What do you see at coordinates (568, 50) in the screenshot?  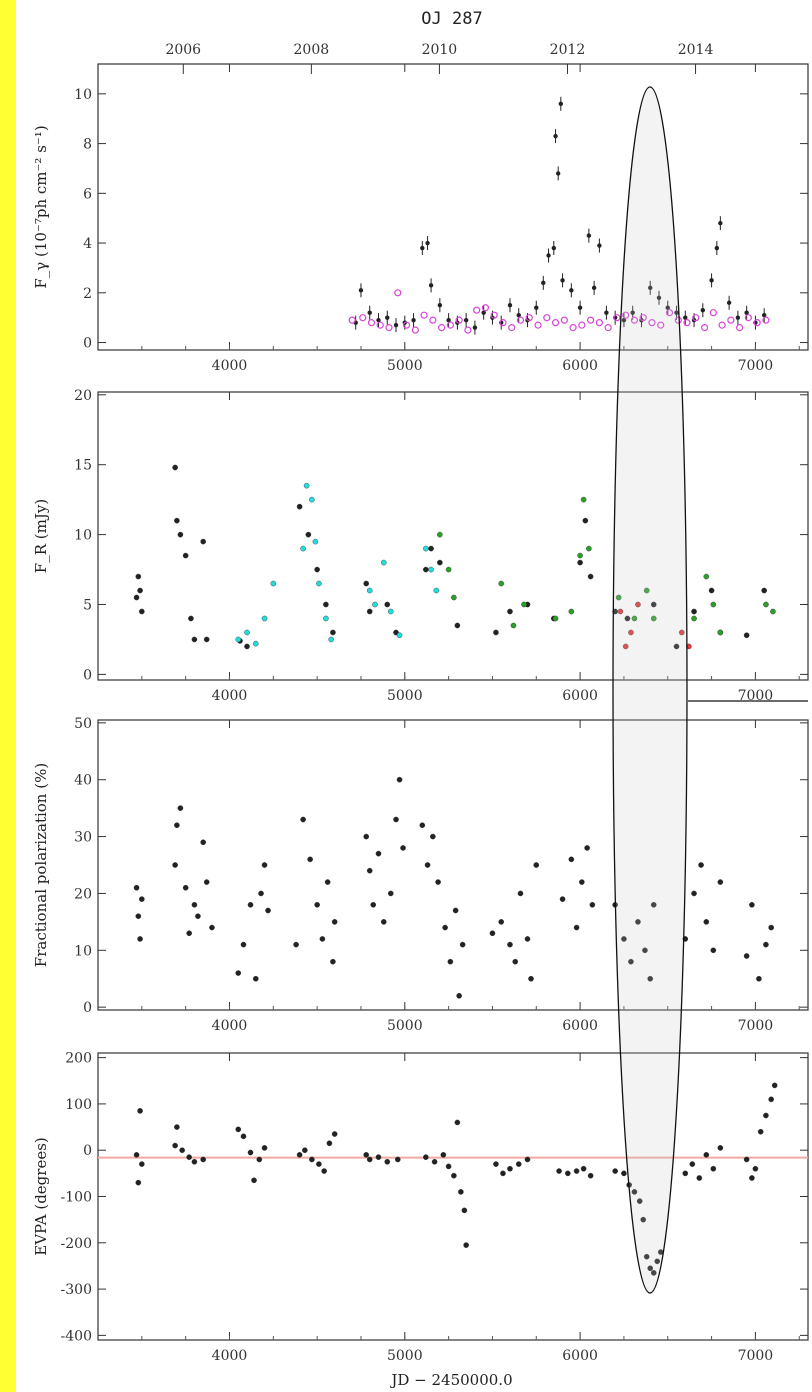 I see `top-year-label: 2012` at bounding box center [568, 50].